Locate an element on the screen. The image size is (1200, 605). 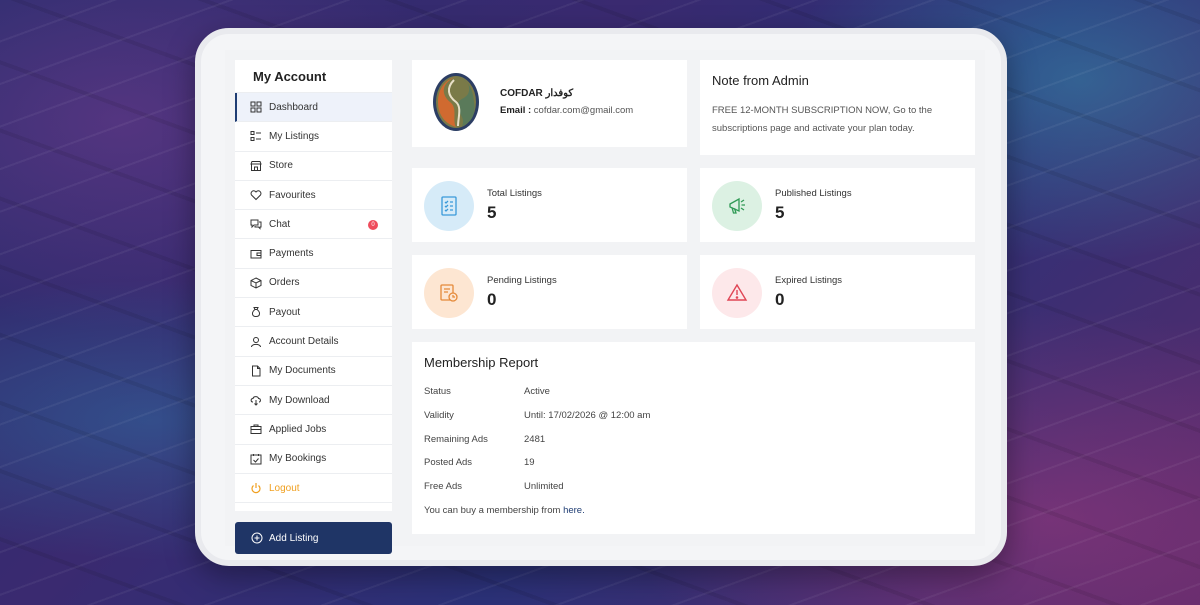
sidebar-item-label: Logout is located at coordinates (284, 488).